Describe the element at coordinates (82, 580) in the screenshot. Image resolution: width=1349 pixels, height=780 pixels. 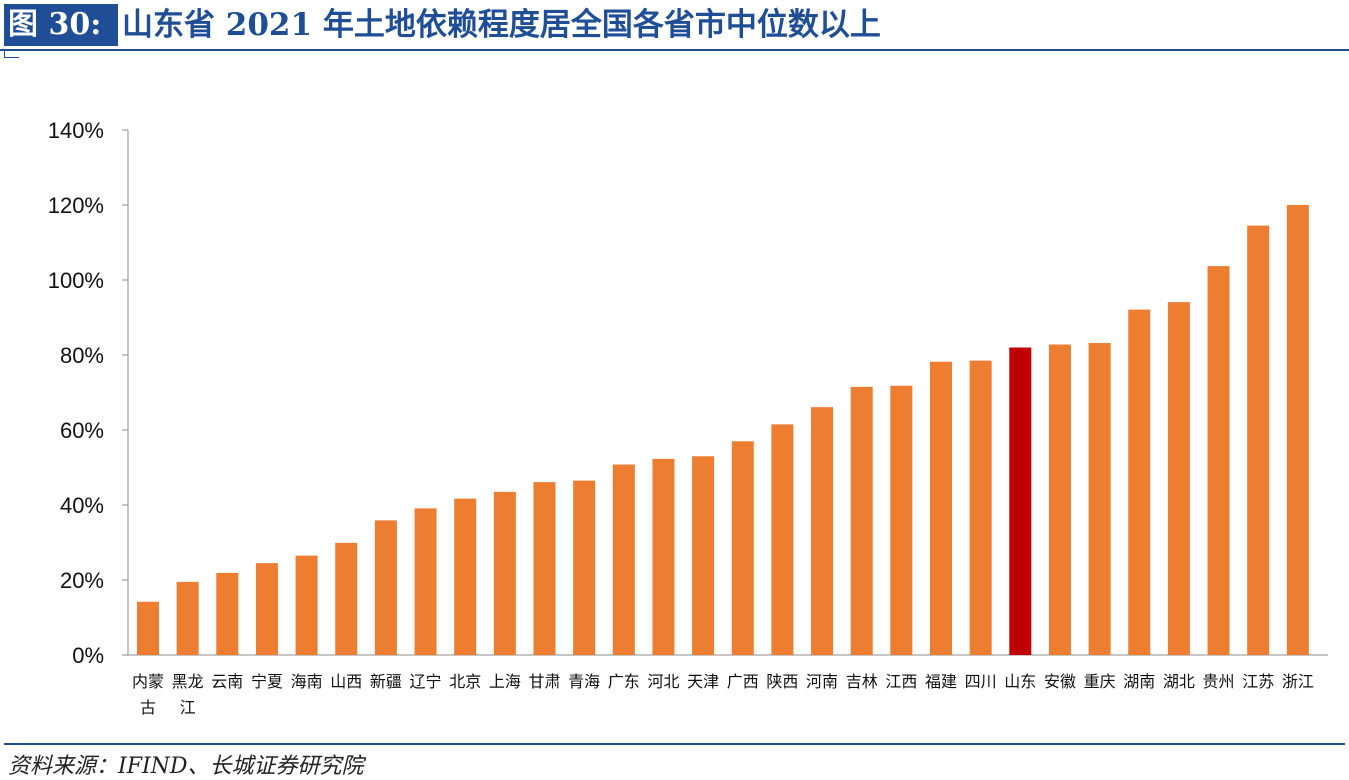
I see `y-tick-label: 20%` at that location.